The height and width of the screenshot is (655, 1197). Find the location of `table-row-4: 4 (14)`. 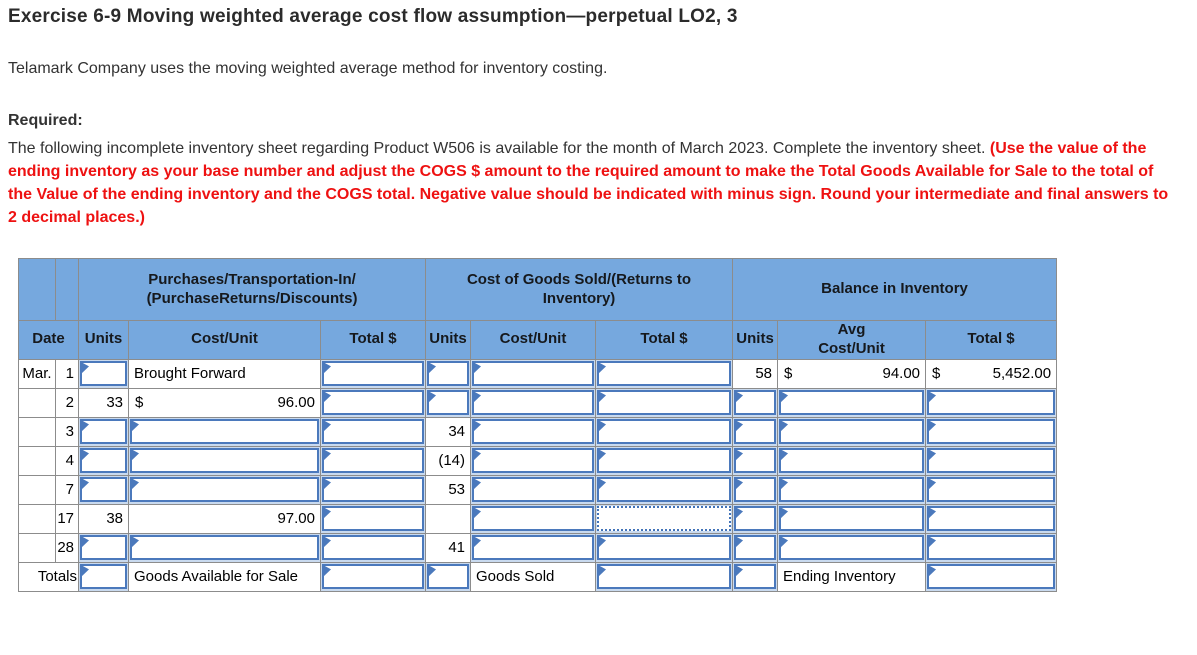

table-row-4: 4 (14) is located at coordinates (538, 460).